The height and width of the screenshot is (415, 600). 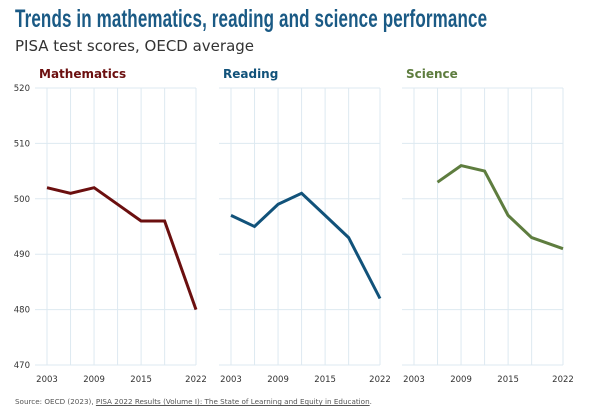 What do you see at coordinates (370, 401) in the screenshot?
I see `source-suffix: .` at bounding box center [370, 401].